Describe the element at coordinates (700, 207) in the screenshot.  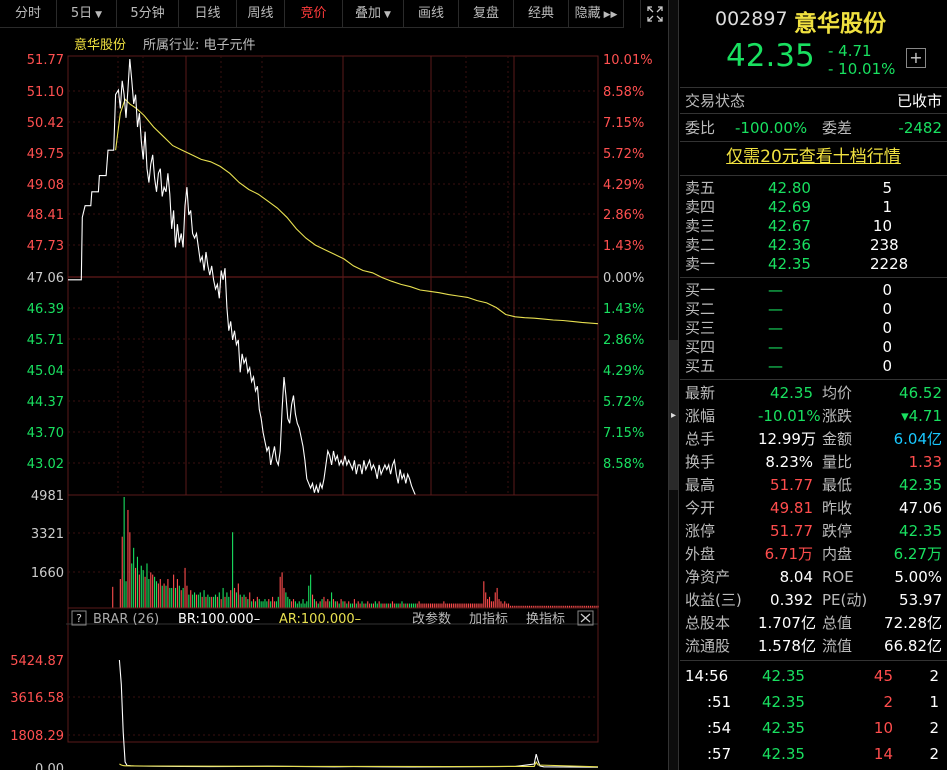
I see `ask-label: 卖四` at that location.